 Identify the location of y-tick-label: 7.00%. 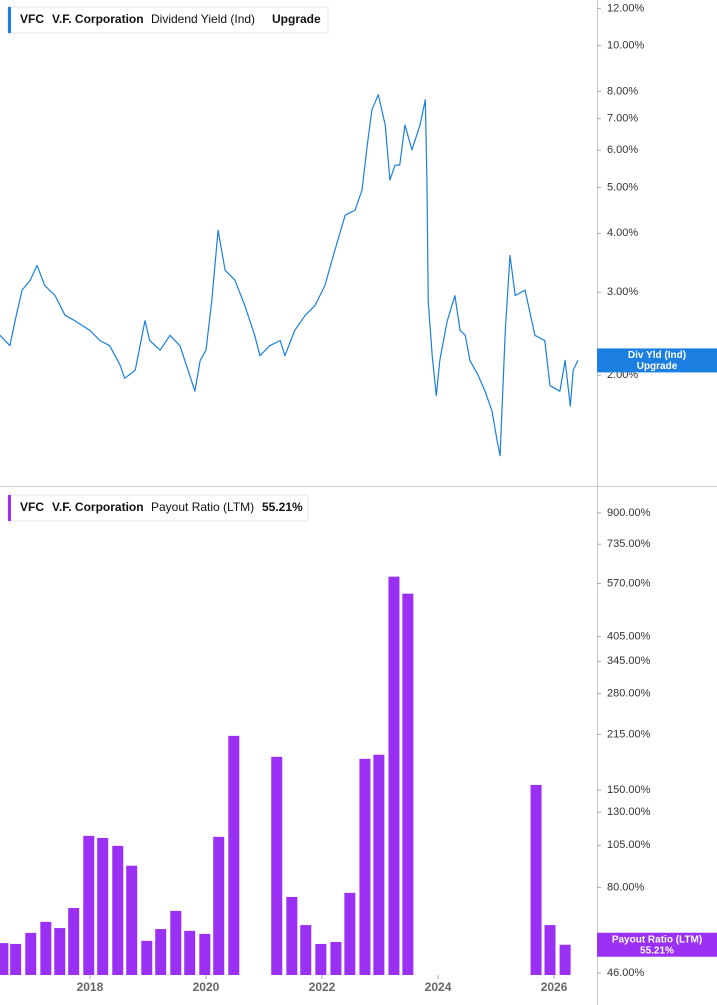
(622, 119).